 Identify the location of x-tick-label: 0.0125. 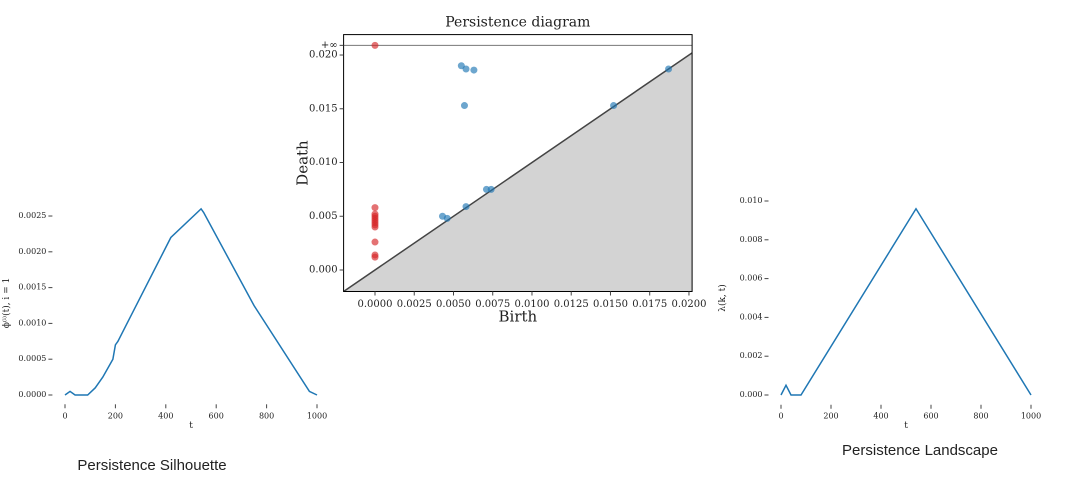
(571, 304).